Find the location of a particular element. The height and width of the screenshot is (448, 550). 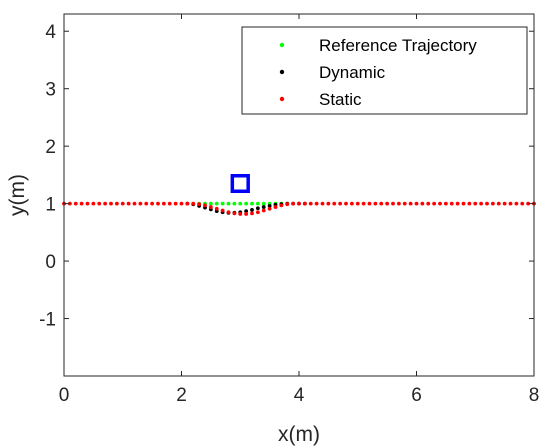

x-axis-label: x(m) is located at coordinates (299, 434).